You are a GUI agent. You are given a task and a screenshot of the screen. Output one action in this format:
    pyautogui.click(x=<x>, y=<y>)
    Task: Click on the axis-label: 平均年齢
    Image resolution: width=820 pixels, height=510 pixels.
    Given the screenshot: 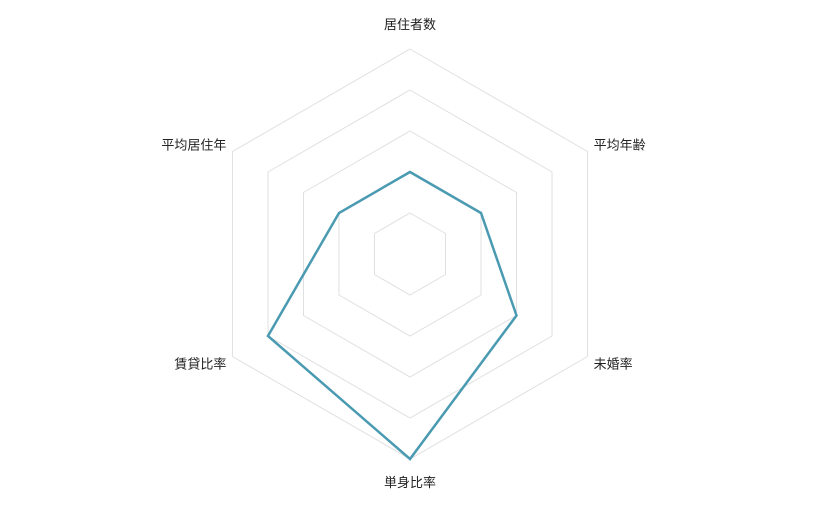 What is the action you would take?
    pyautogui.click(x=620, y=146)
    